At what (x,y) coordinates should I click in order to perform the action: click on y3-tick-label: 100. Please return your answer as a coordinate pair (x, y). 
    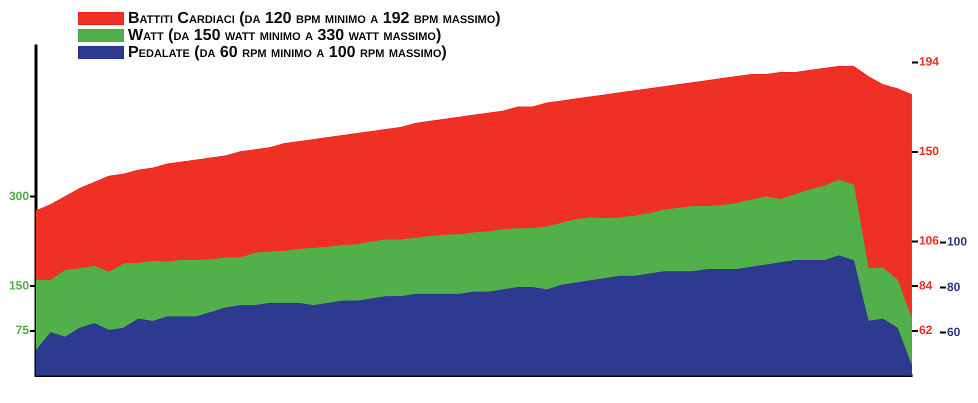
    Looking at the image, I should click on (957, 241).